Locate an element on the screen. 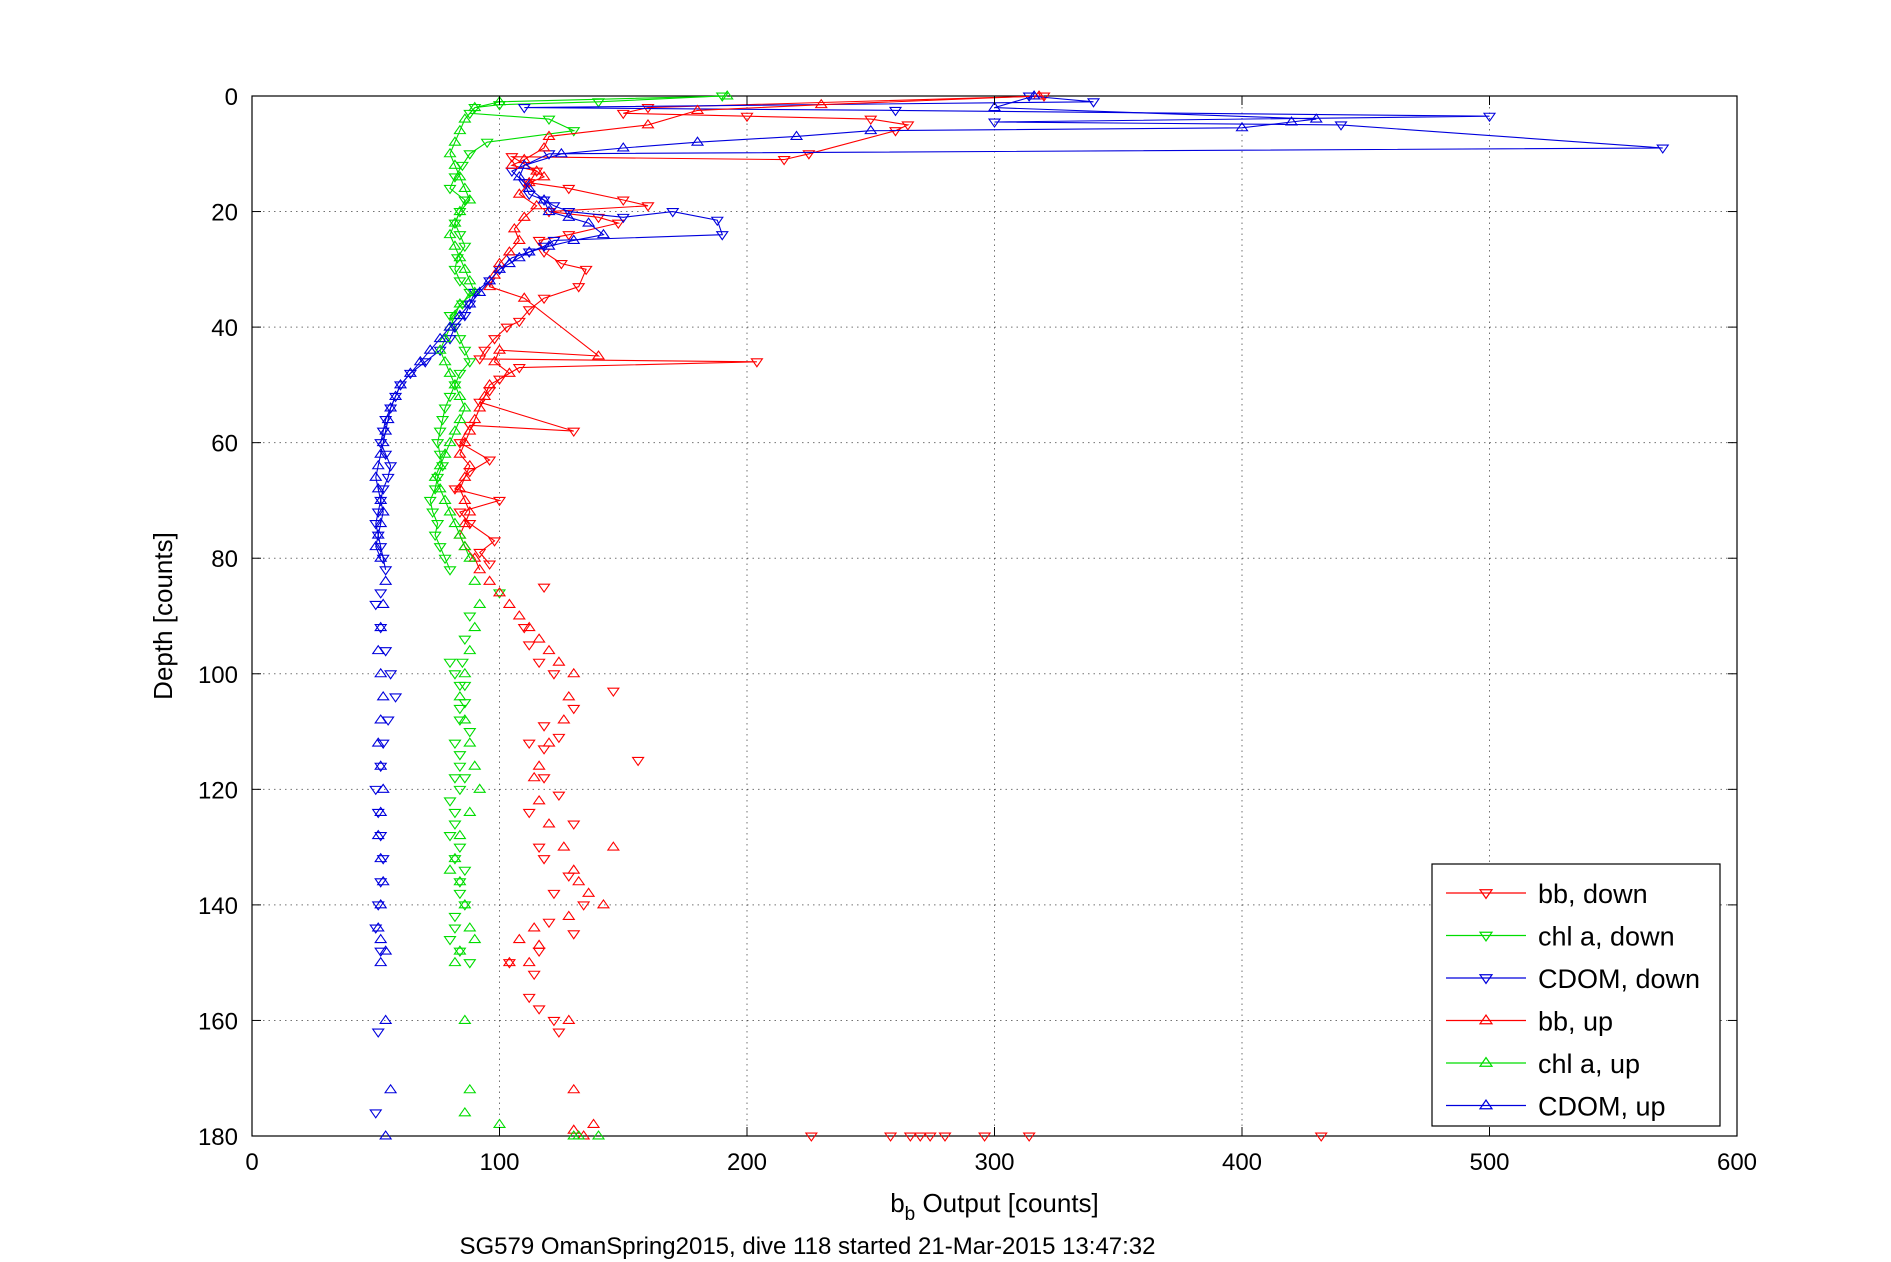 Image resolution: width=1891 pixels, height=1262 pixels. legend-box is located at coordinates (1576, 995).